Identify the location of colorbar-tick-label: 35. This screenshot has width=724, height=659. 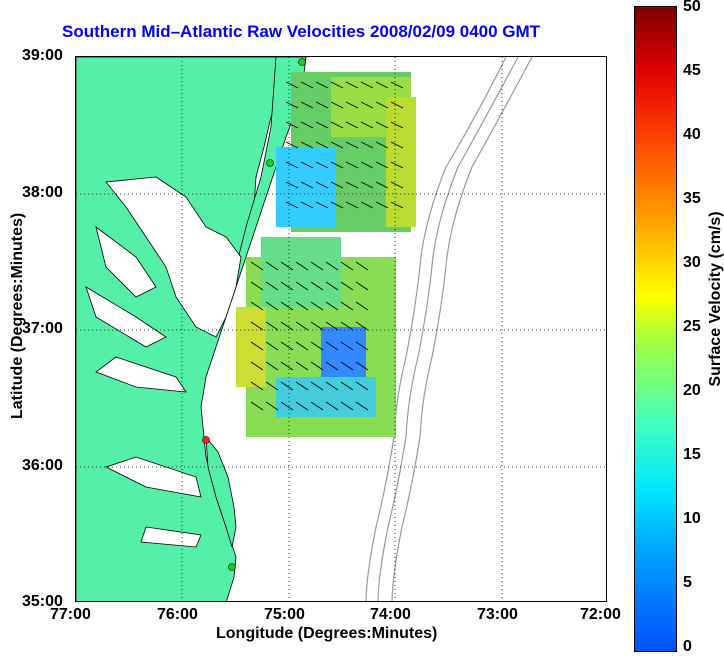
(692, 198).